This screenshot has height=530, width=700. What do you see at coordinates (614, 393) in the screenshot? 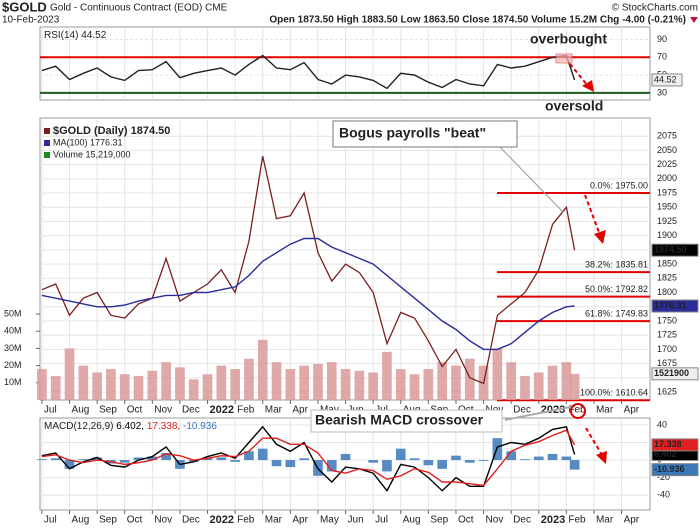
I see `fib-label: 100.0%: 1610.64` at bounding box center [614, 393].